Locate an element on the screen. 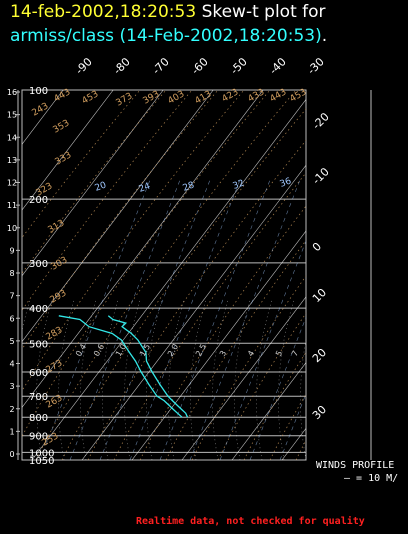  isotherm-label: -10 is located at coordinates (321, 176).